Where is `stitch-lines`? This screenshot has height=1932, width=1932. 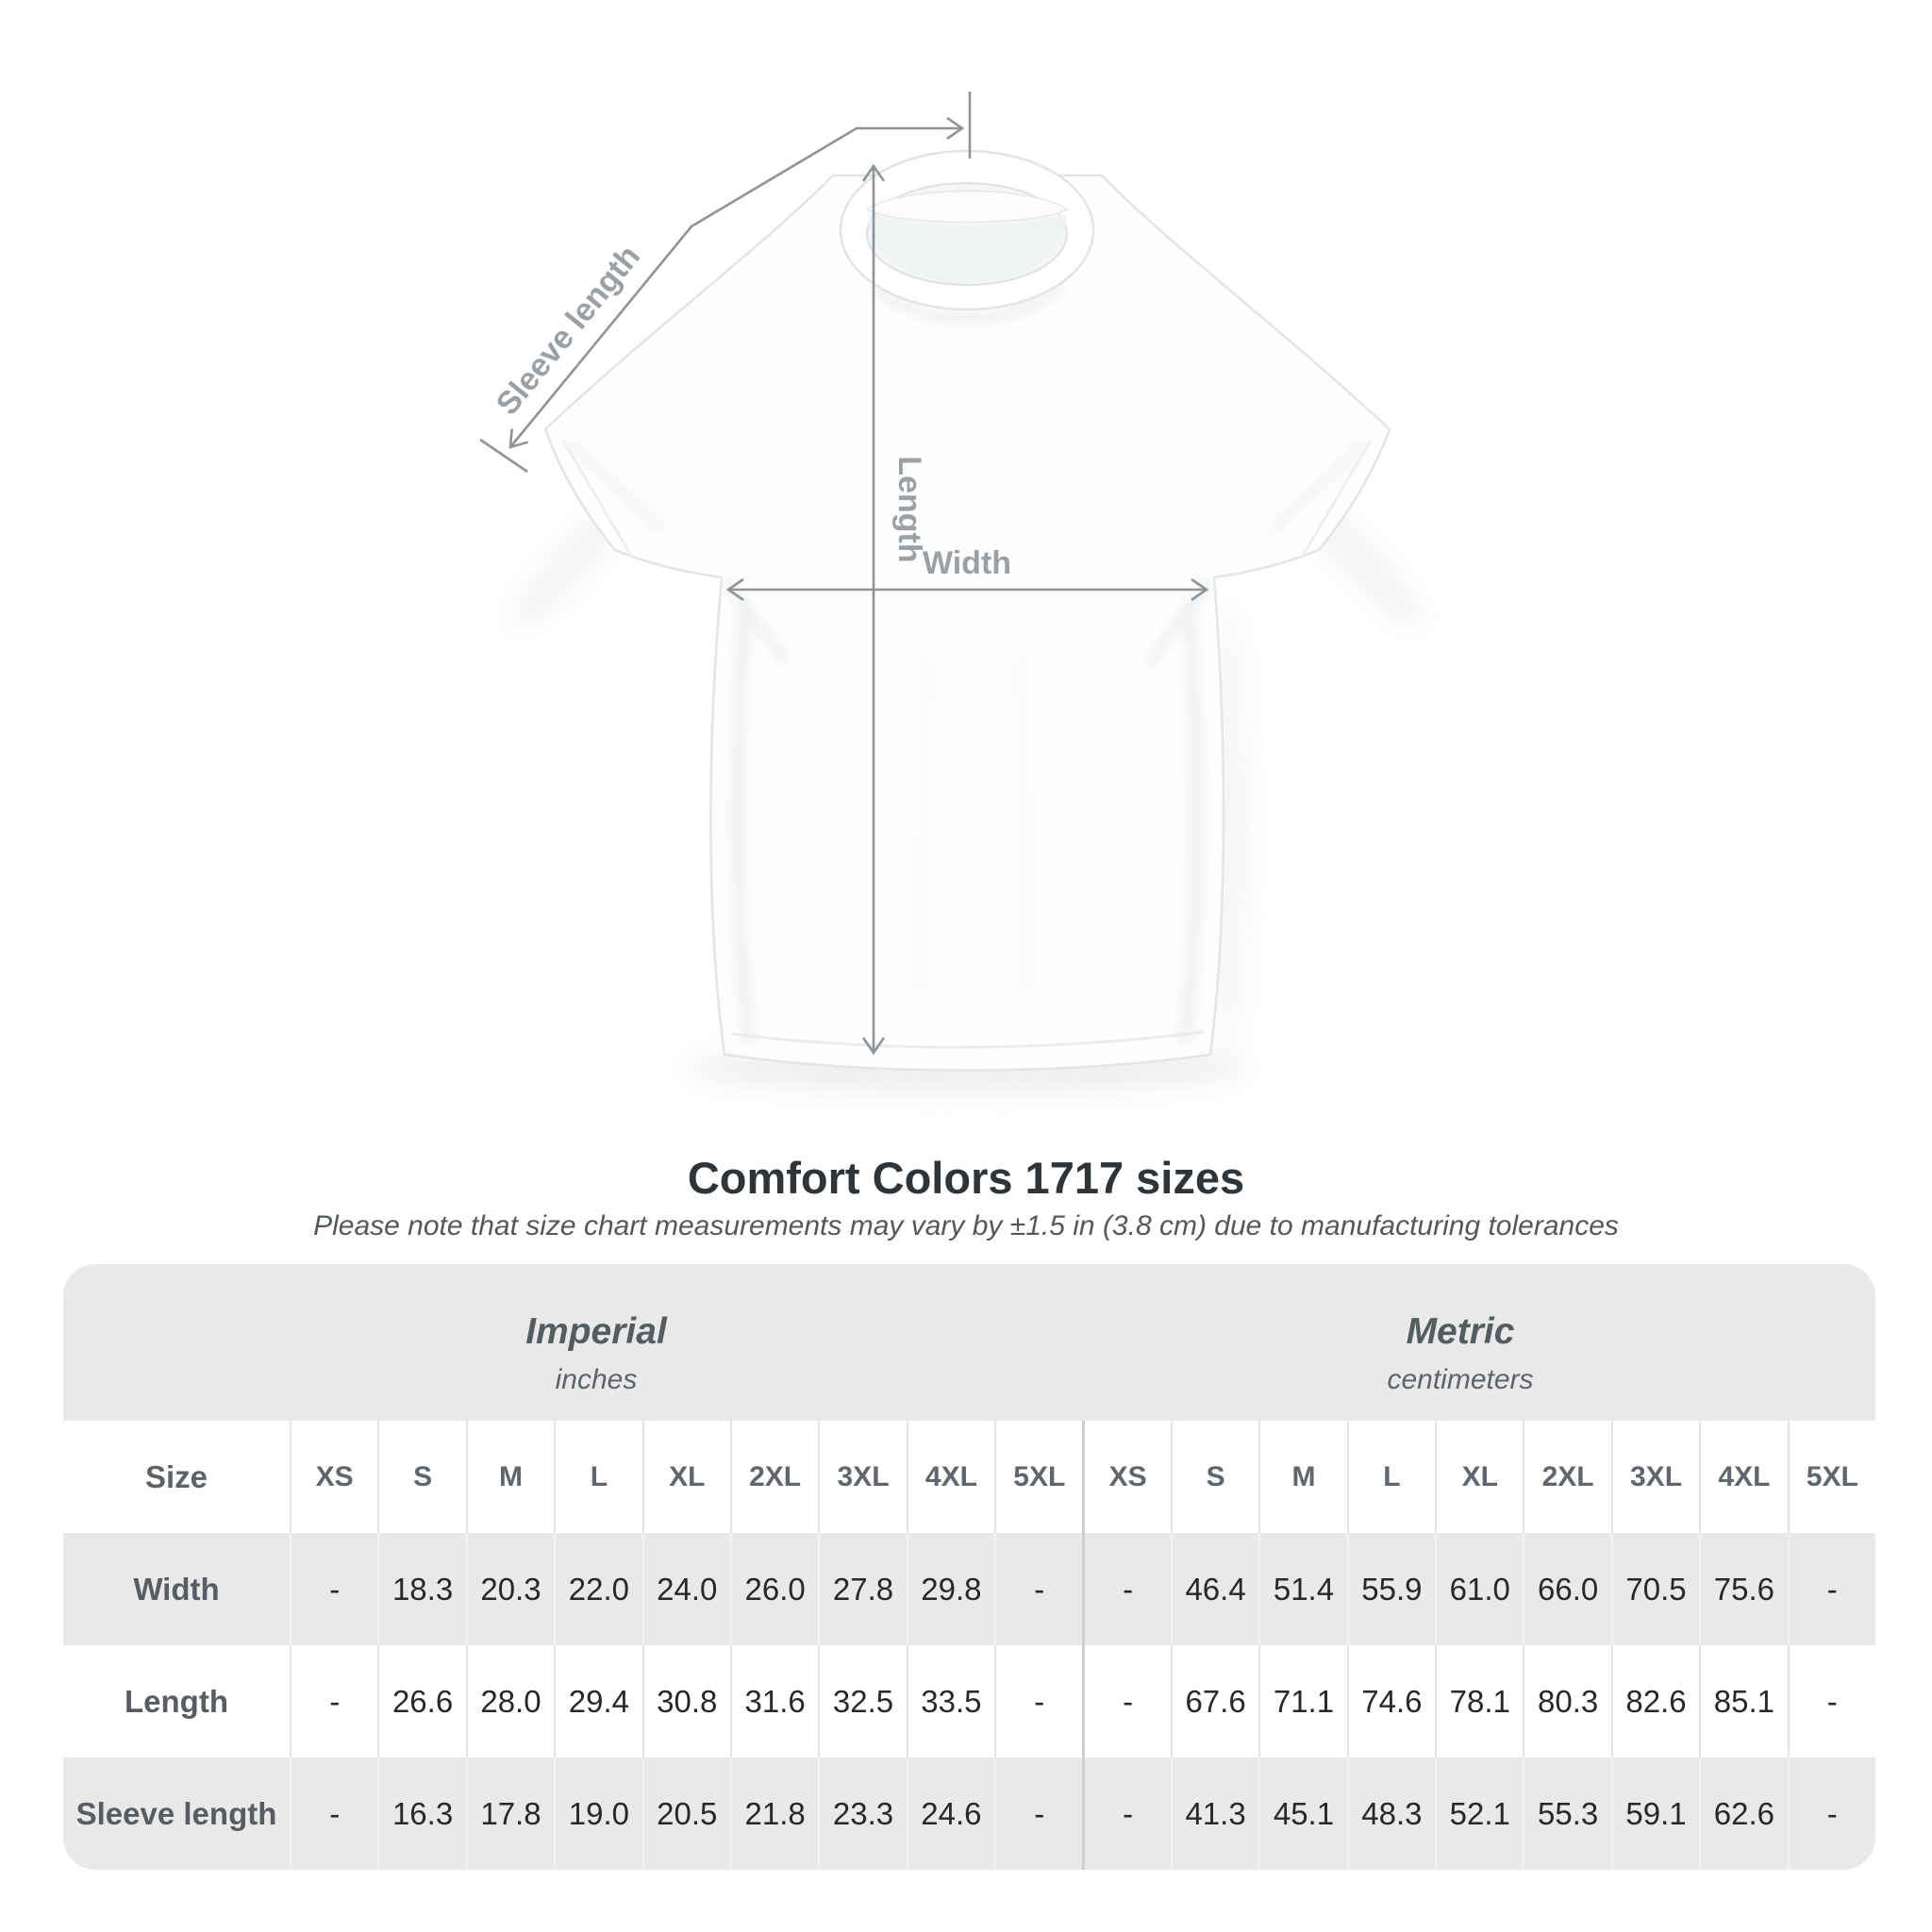 stitch-lines is located at coordinates (967, 745).